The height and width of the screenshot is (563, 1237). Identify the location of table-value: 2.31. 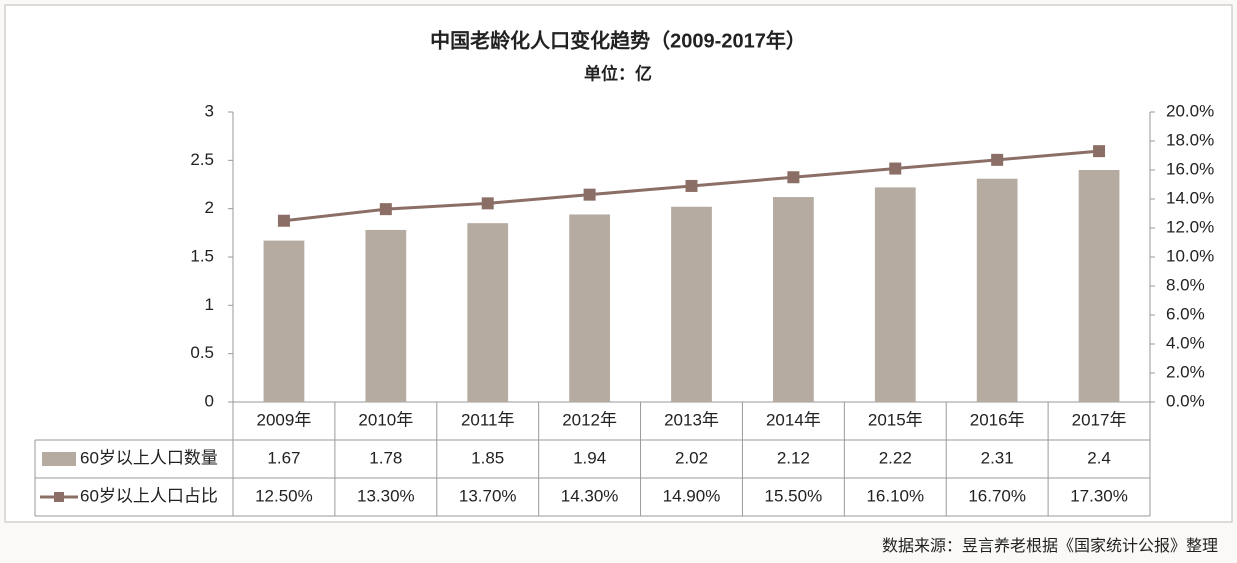
(997, 457).